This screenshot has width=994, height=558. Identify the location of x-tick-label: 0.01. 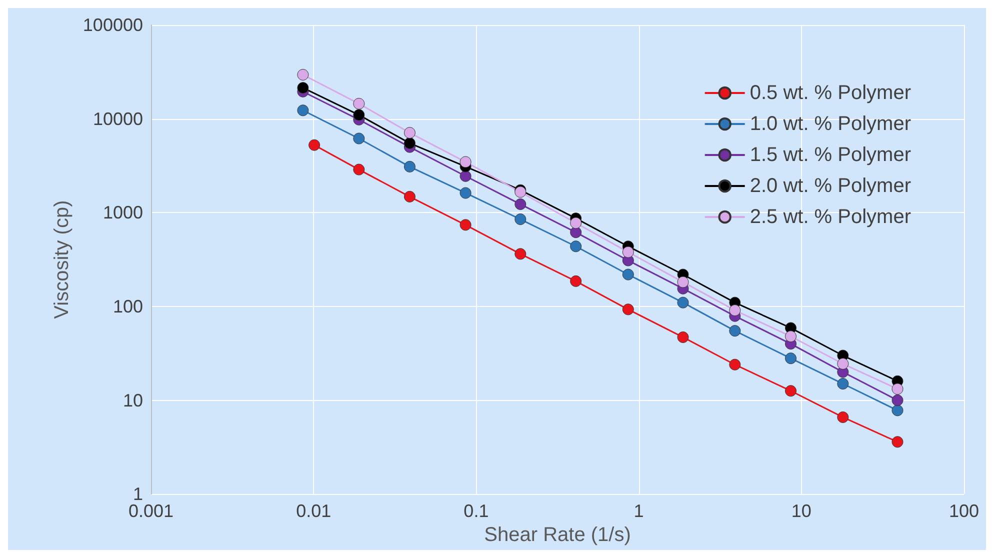
(314, 511).